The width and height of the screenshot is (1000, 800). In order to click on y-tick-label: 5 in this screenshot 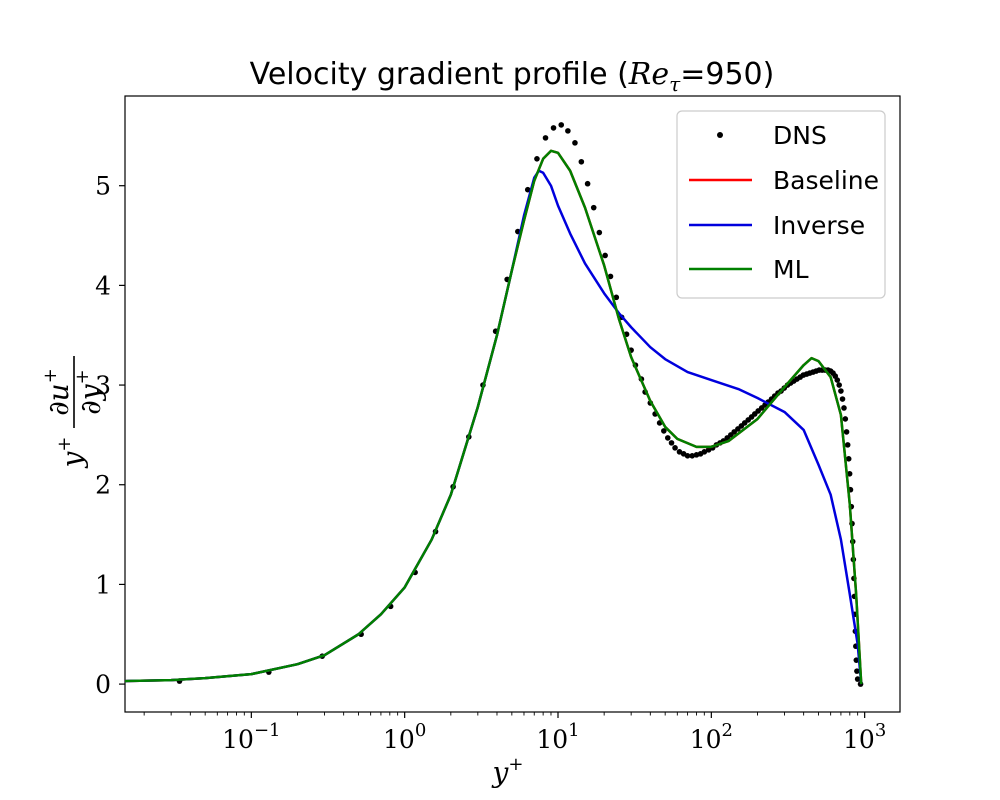, I will do `click(103, 186)`.